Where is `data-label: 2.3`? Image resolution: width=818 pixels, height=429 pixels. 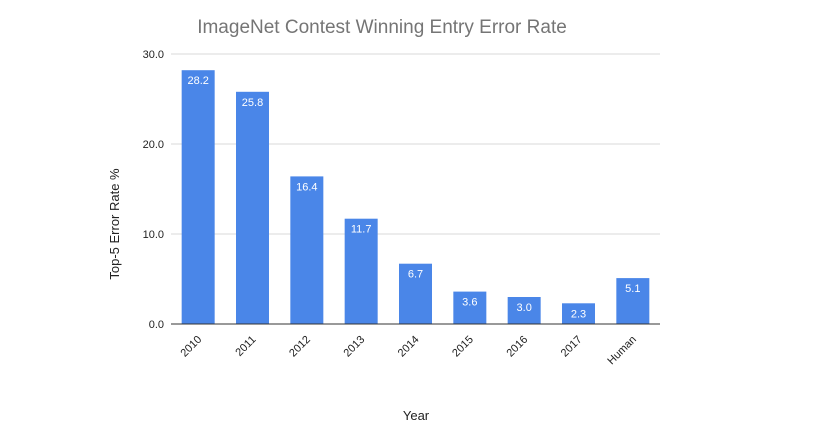 data-label: 2.3 is located at coordinates (578, 314).